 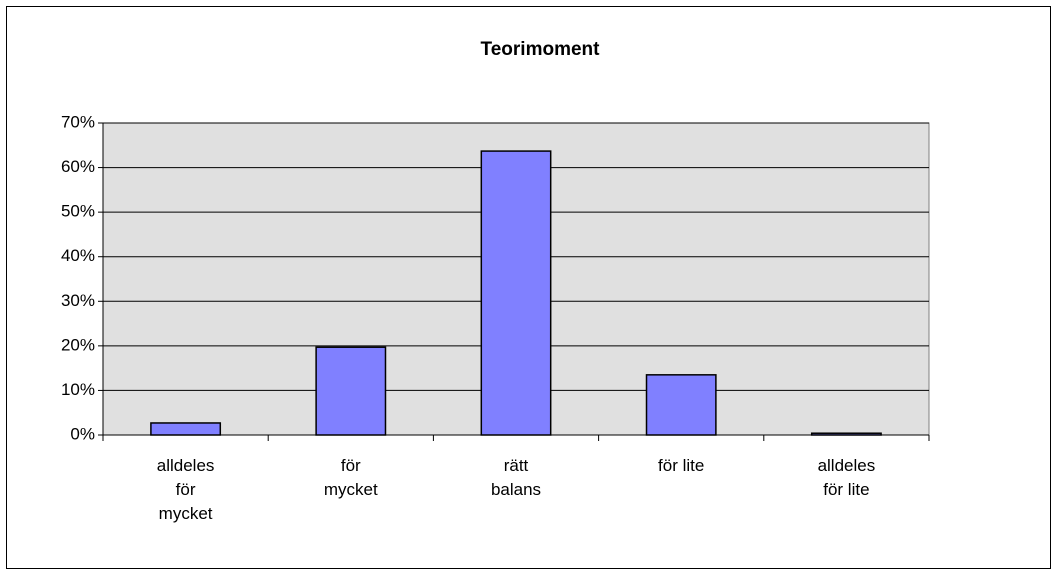 What do you see at coordinates (78, 389) in the screenshot?
I see `y-tick-label: 10%` at bounding box center [78, 389].